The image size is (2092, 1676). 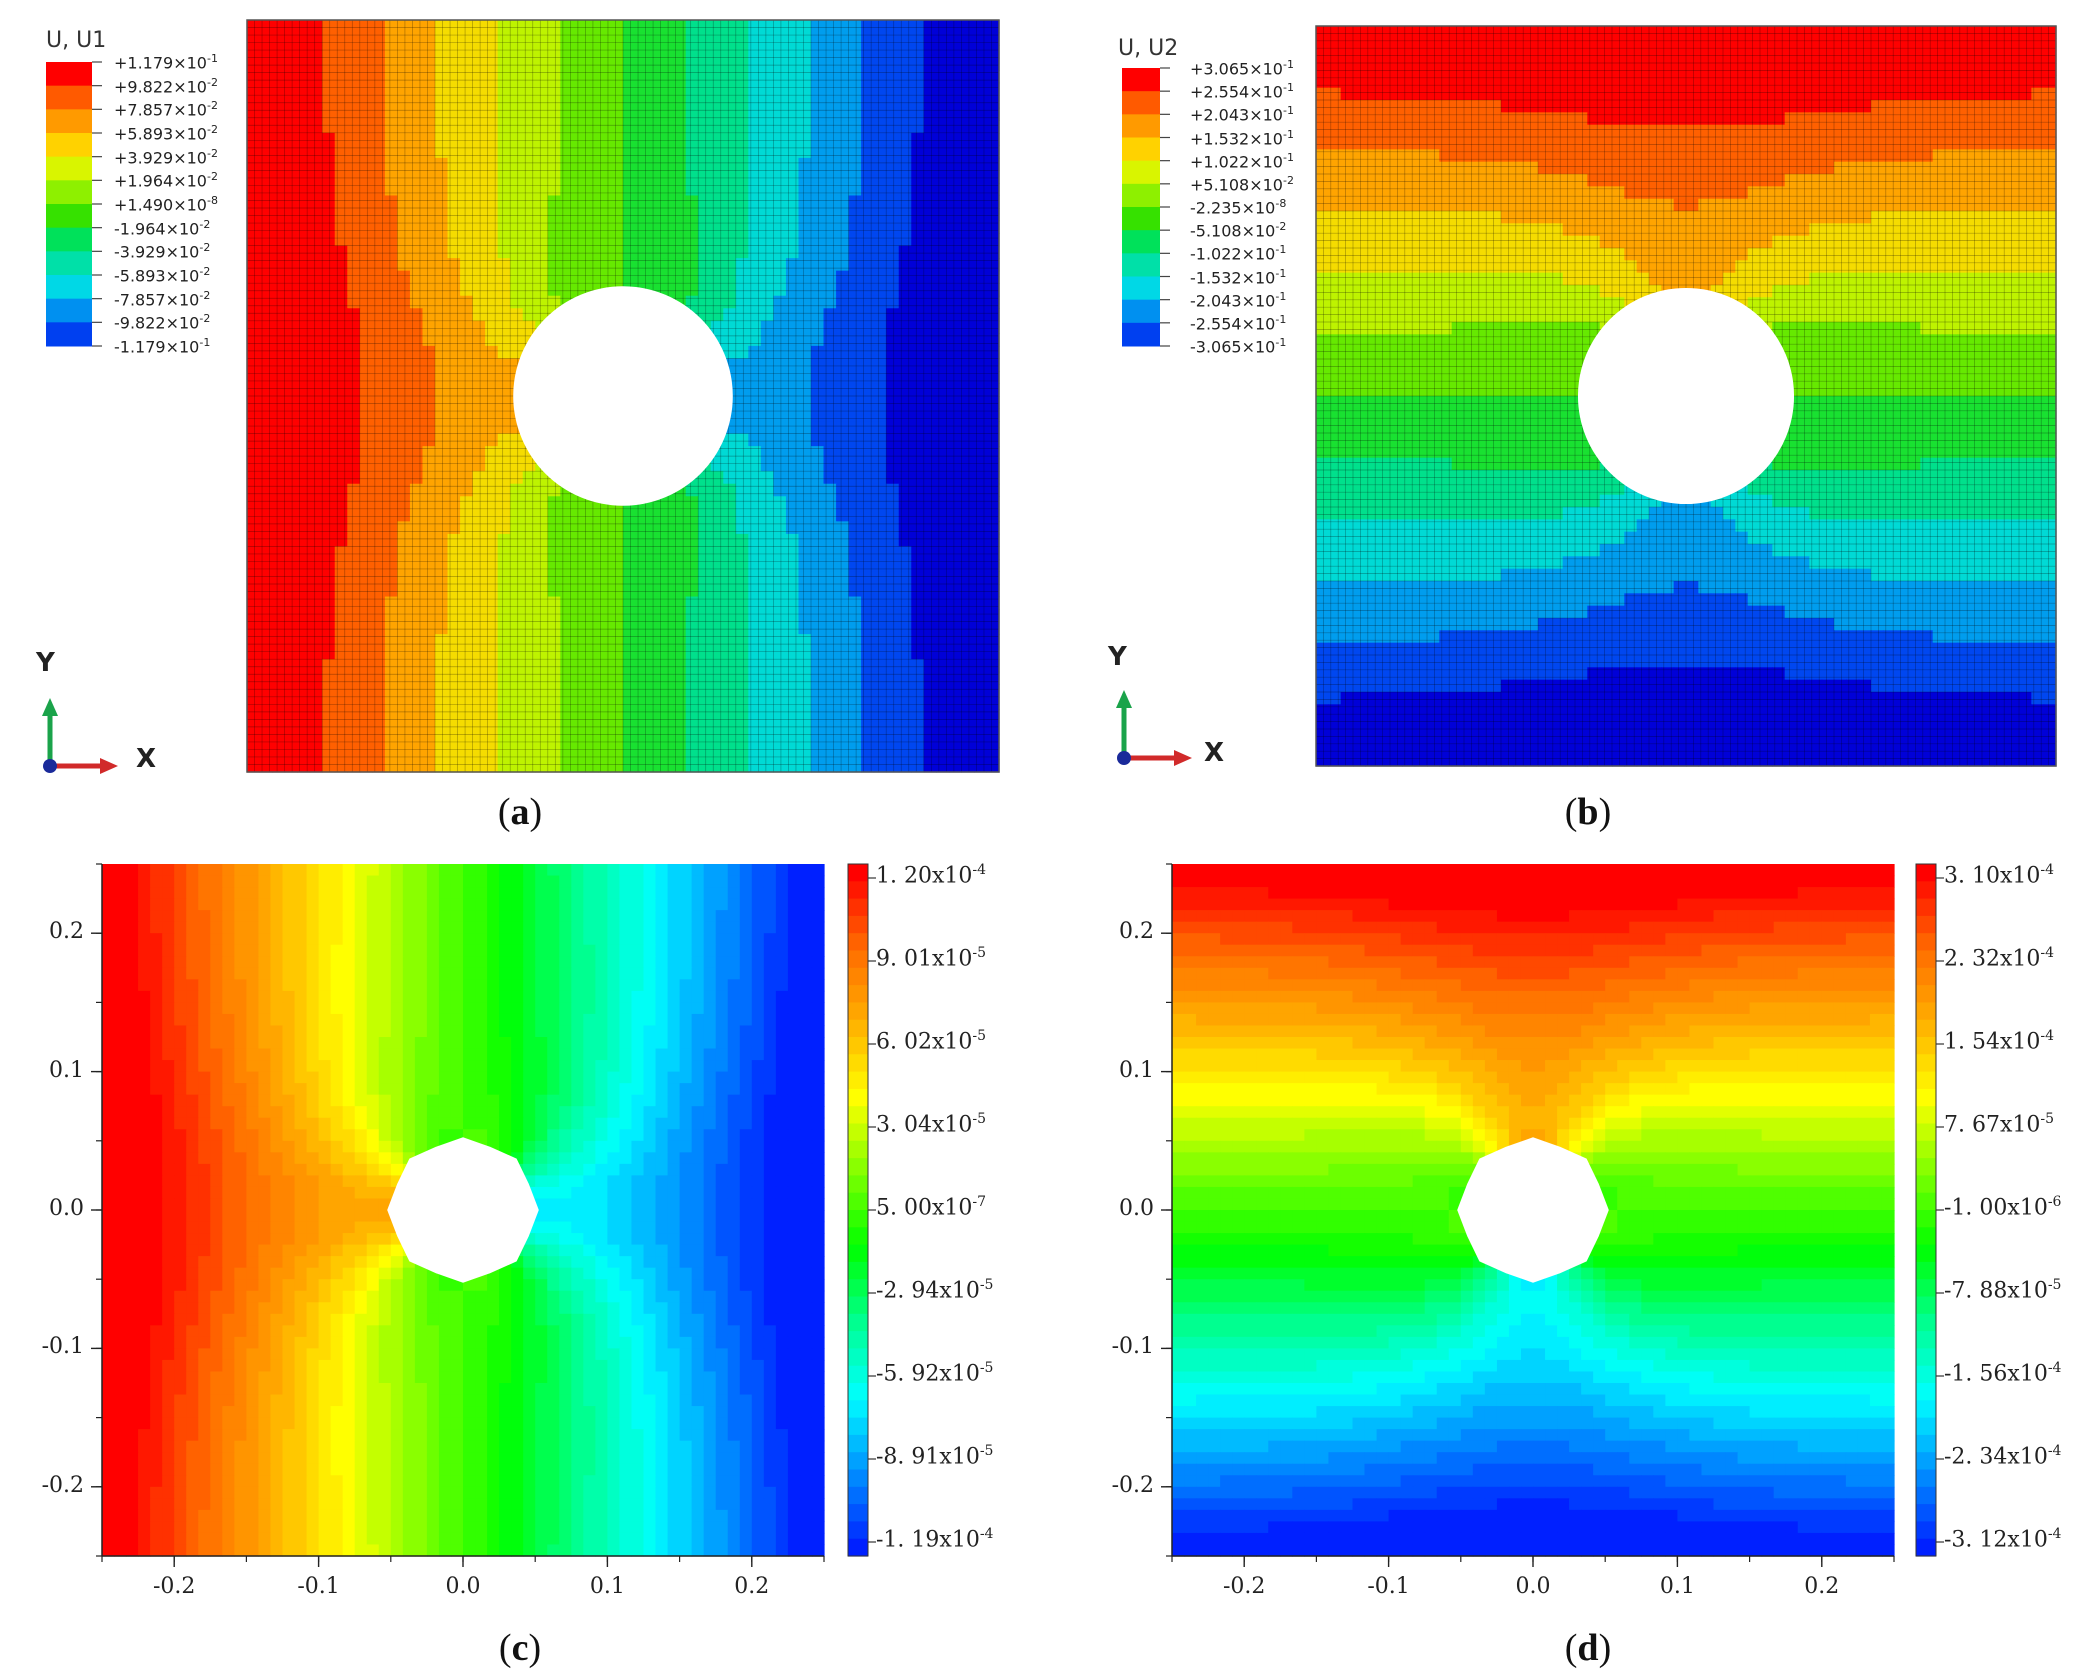 I want to click on legend-label-mantissa: -2.043×10, so click(x=1233, y=300).